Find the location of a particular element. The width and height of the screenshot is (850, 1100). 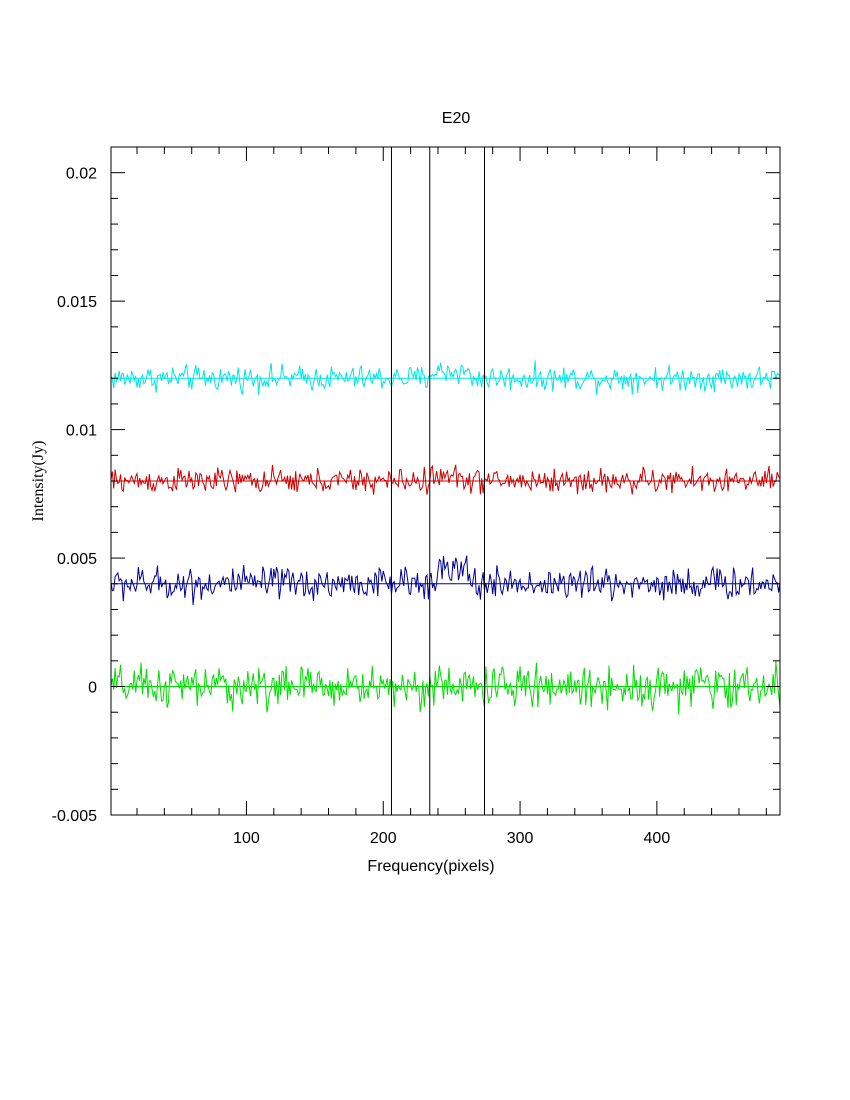

y-tick-labels: -0.005 0 0.005 0.01 0.015 0.02 is located at coordinates (74, 495).